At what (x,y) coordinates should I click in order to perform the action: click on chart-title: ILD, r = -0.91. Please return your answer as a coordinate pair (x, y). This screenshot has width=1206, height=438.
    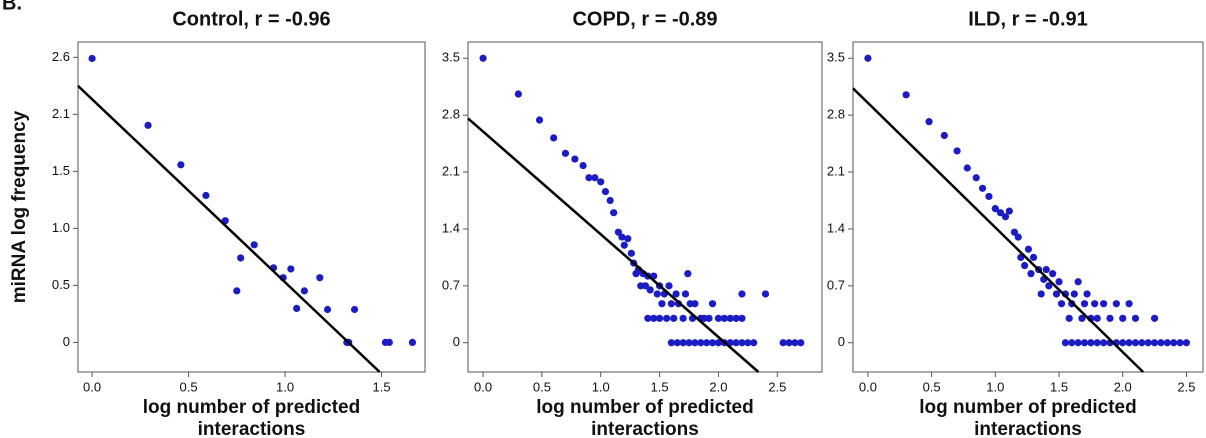
    Looking at the image, I should click on (1028, 19).